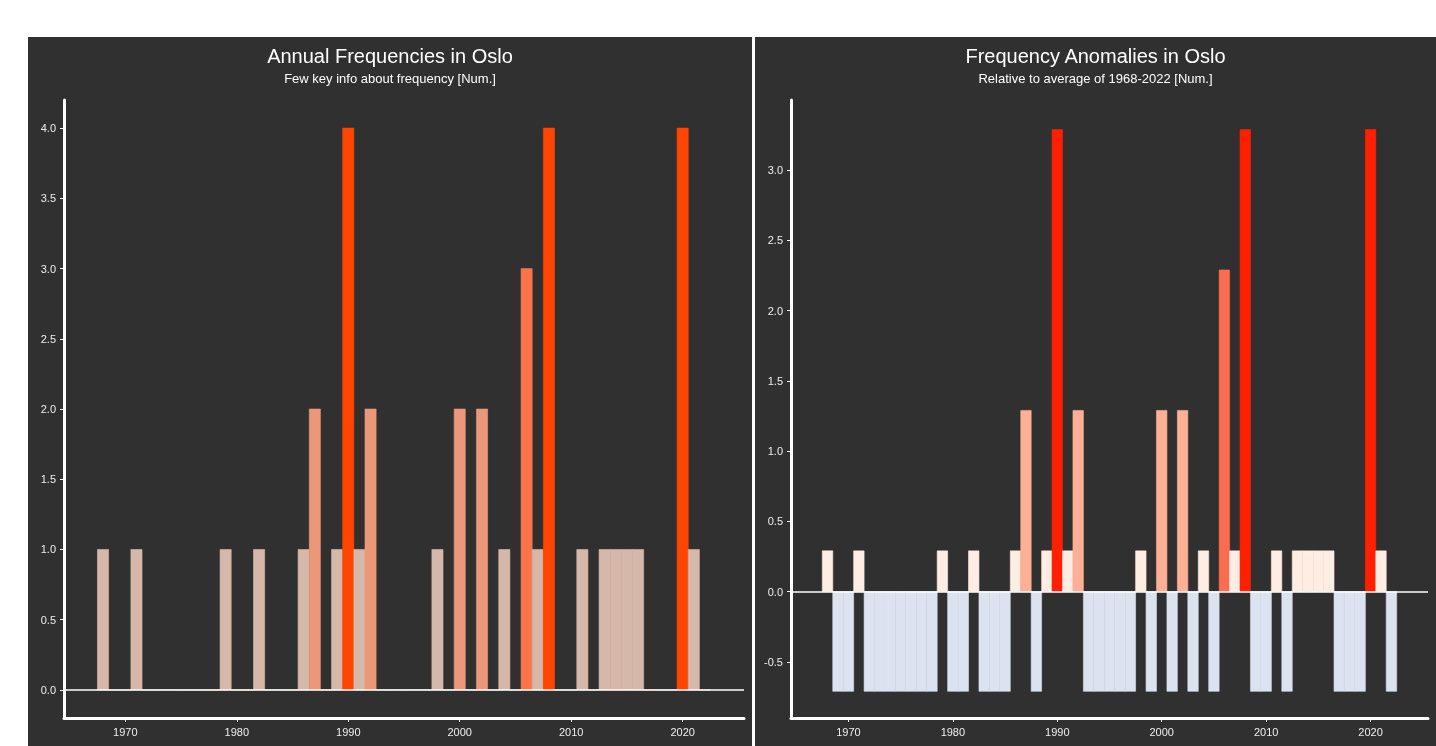  Describe the element at coordinates (1095, 78) in the screenshot. I see `chart-subtitle: Relative to average of 1968-2022 [Num.]` at that location.